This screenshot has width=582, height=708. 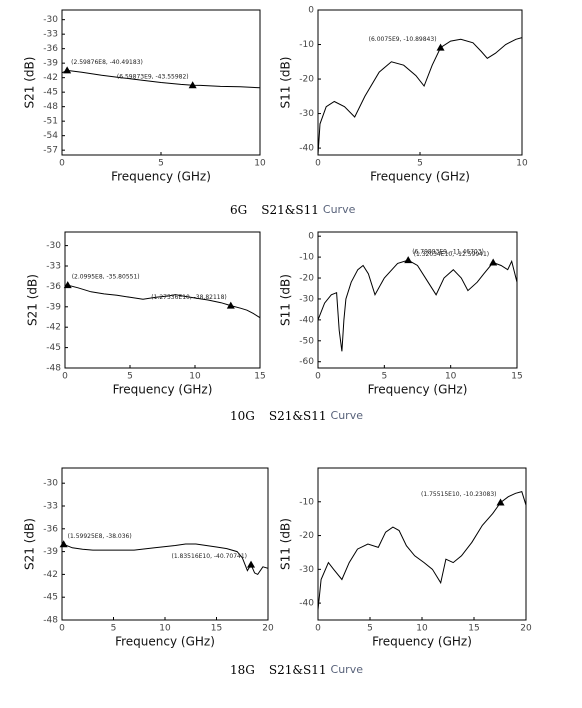 I want to click on y-tick-label: -57, so click(x=50, y=151).